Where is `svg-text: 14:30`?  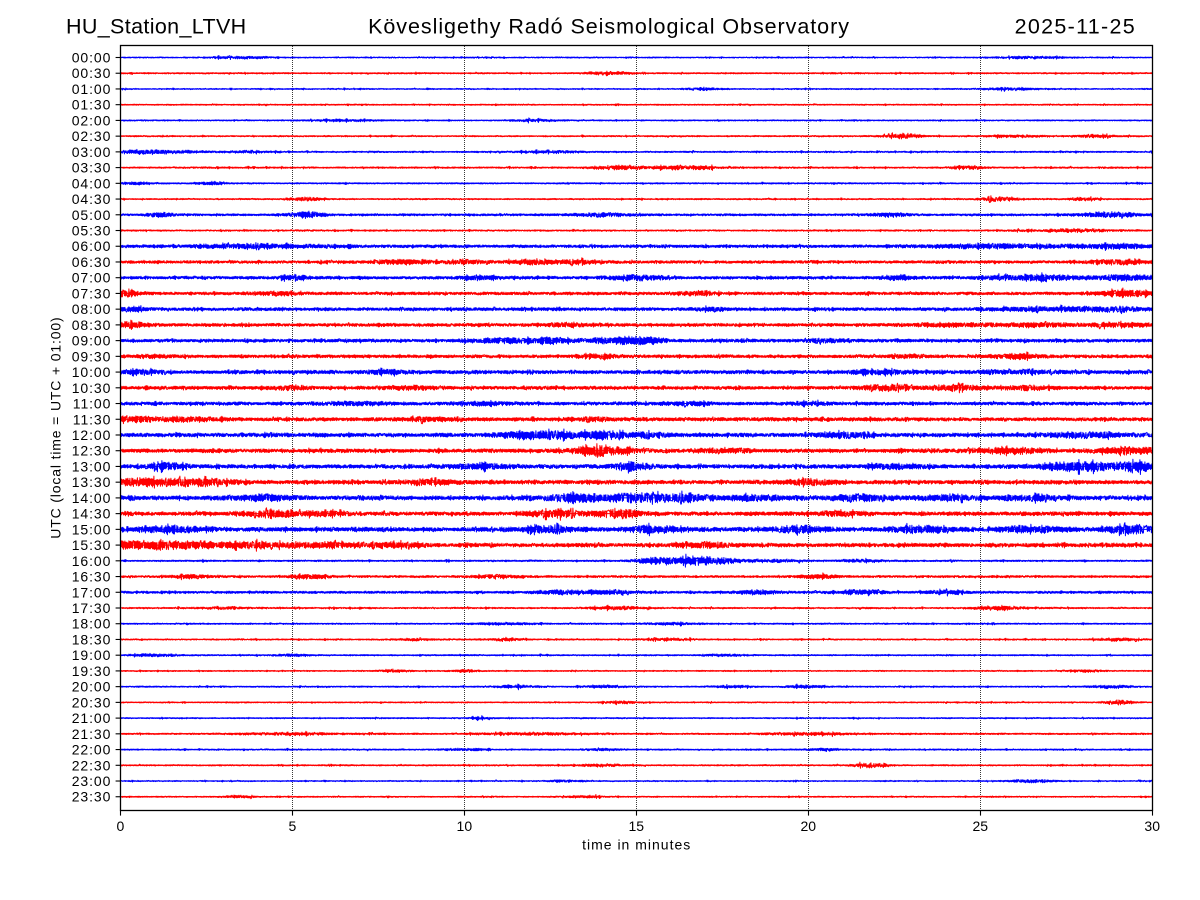
svg-text: 14:30 is located at coordinates (92, 514).